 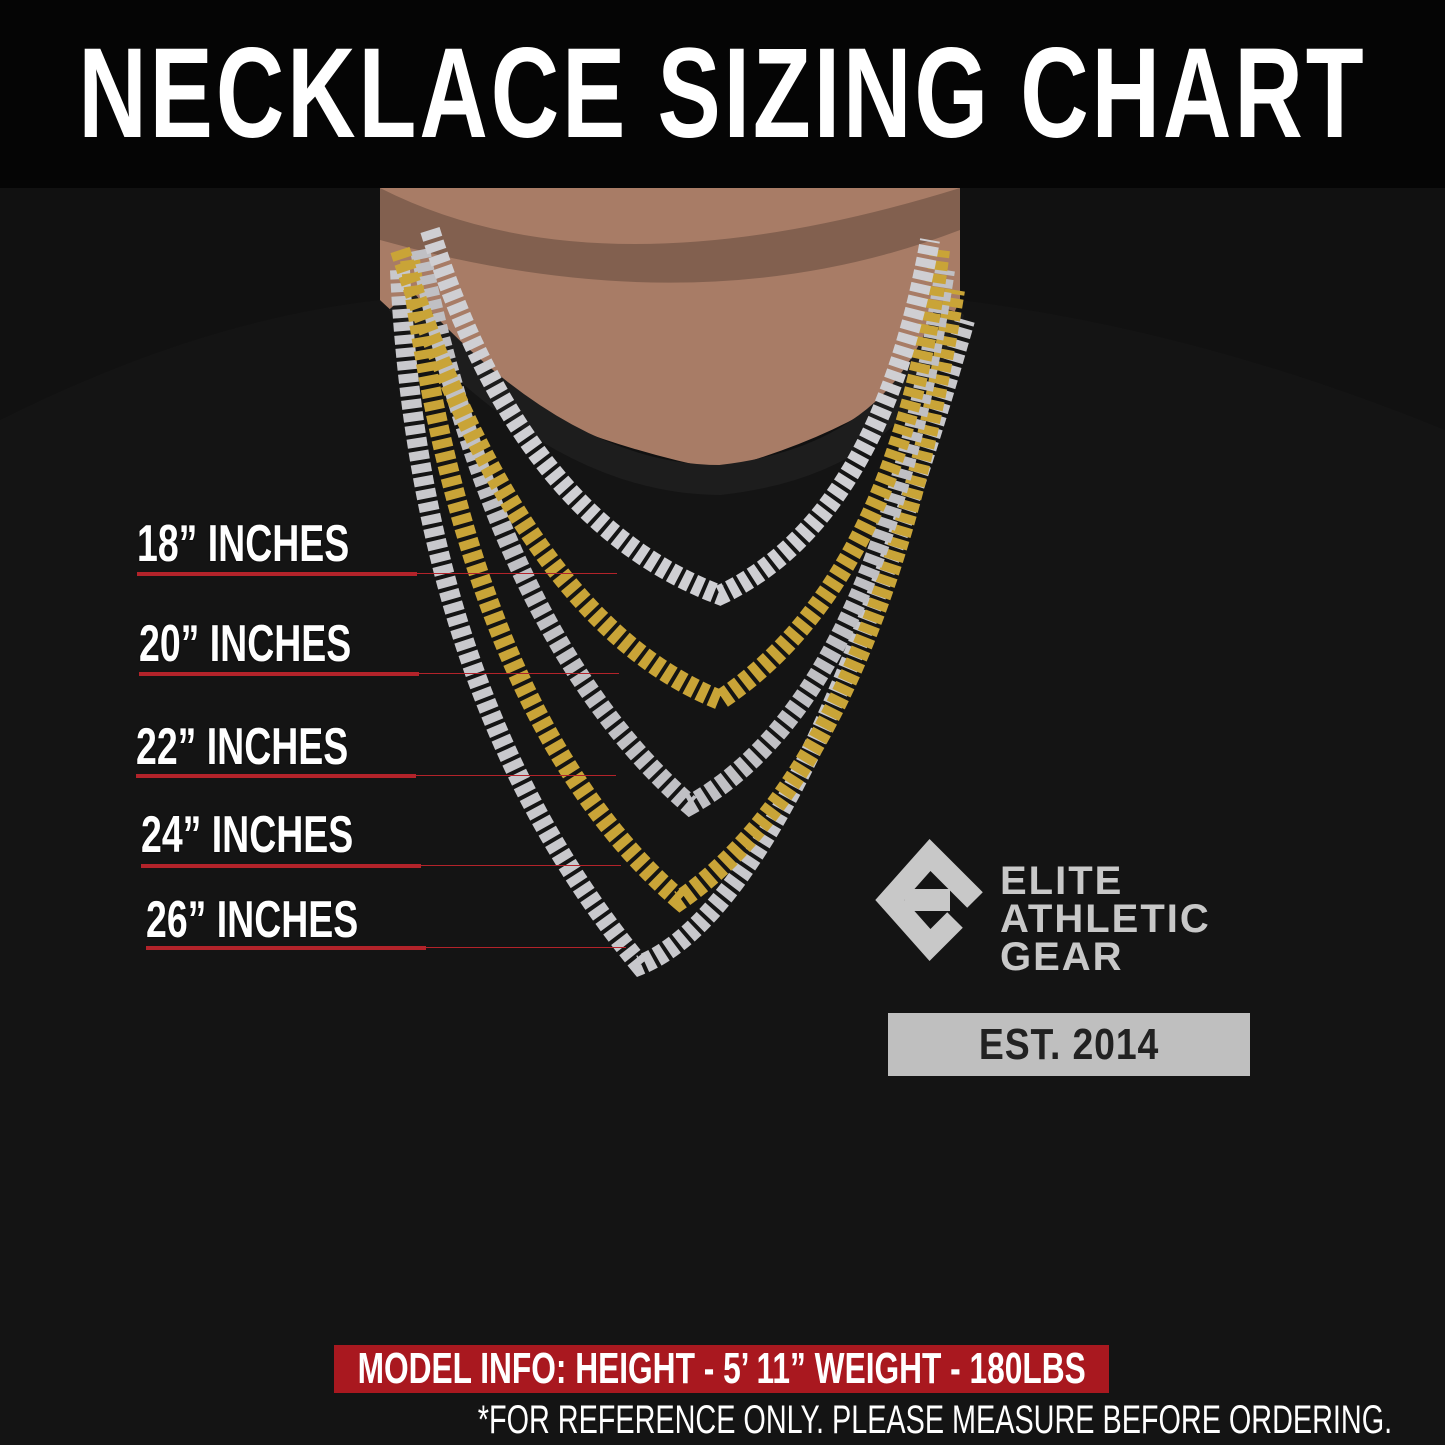 I want to click on brand-line-2: ATHLETIC, so click(x=1105, y=919).